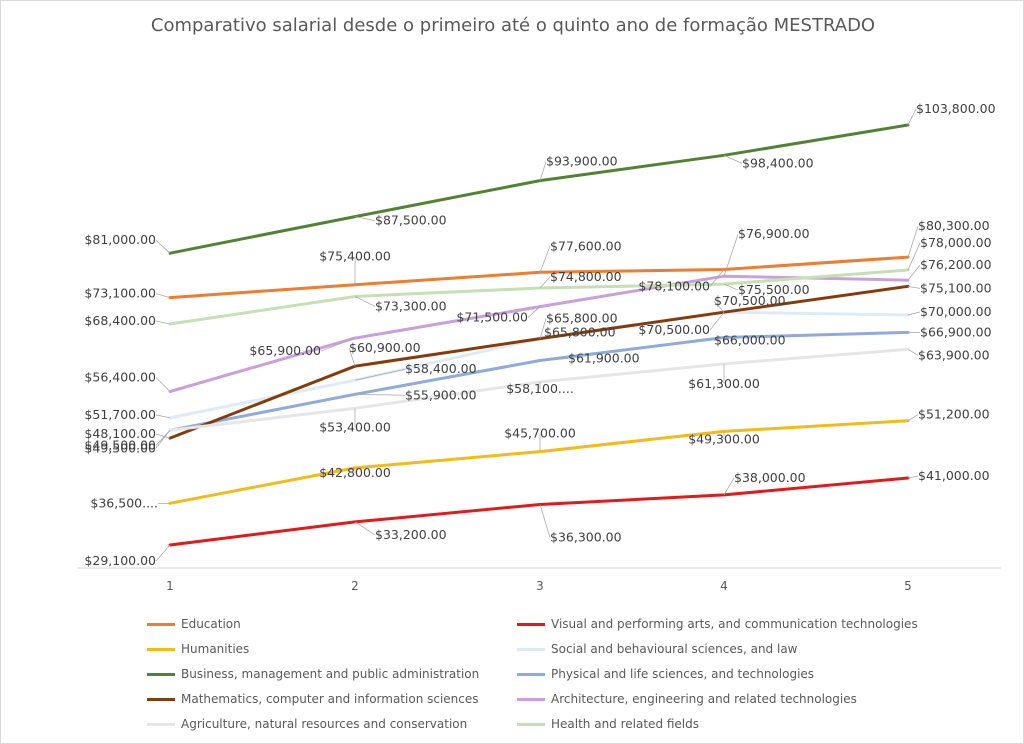 This screenshot has height=744, width=1024. I want to click on data-label: $71,500.00, so click(492, 317).